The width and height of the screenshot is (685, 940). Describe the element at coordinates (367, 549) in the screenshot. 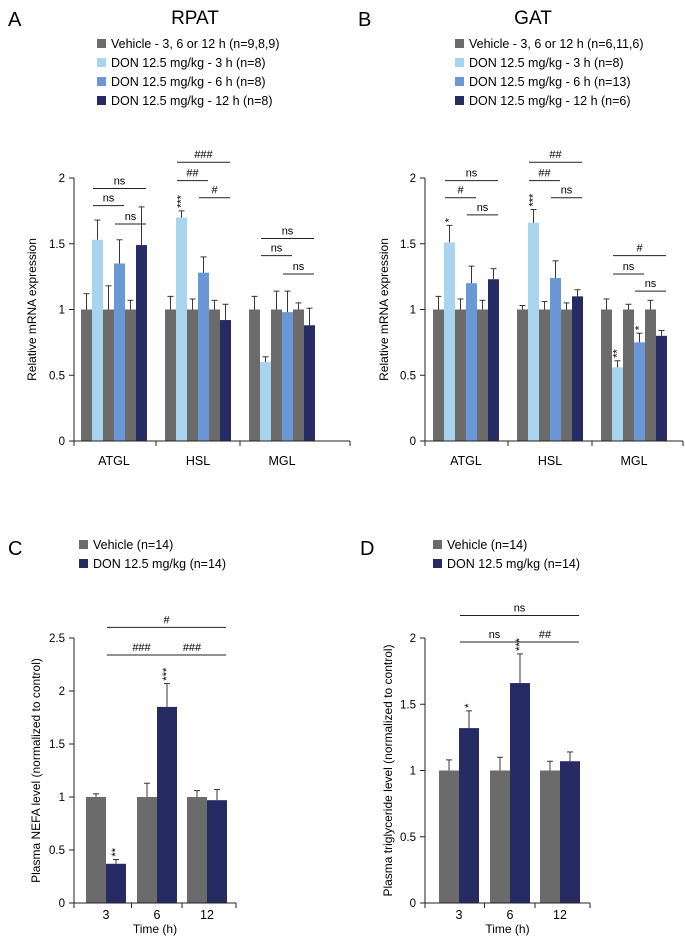

I see `panel-letter: D` at that location.